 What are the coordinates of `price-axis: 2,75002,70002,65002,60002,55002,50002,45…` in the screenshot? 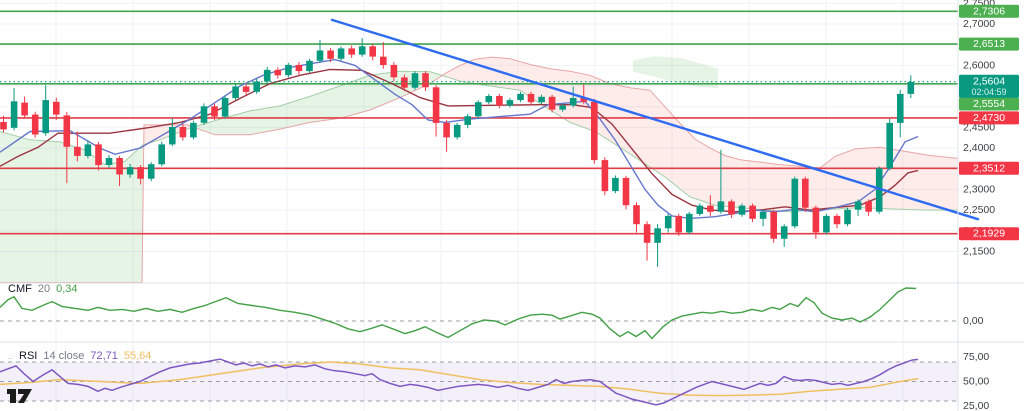 It's located at (988, 205).